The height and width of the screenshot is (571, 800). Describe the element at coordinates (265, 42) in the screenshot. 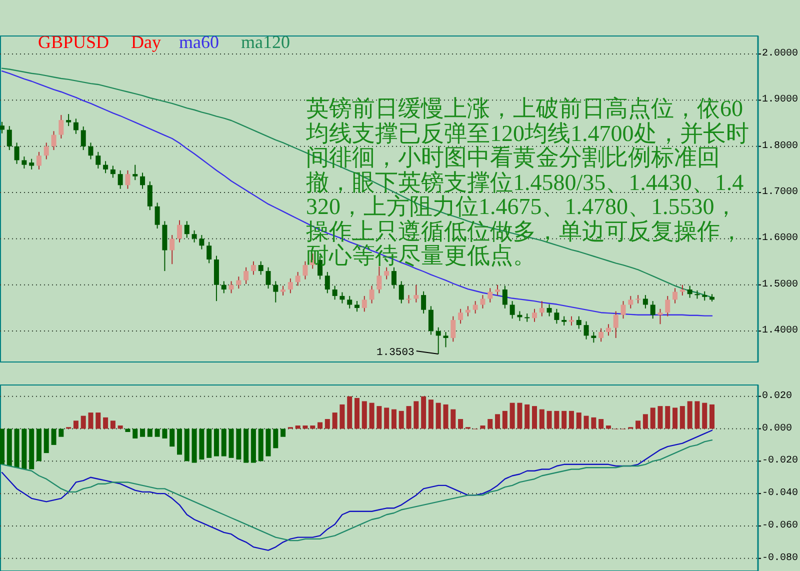

I see `text: ma120` at that location.